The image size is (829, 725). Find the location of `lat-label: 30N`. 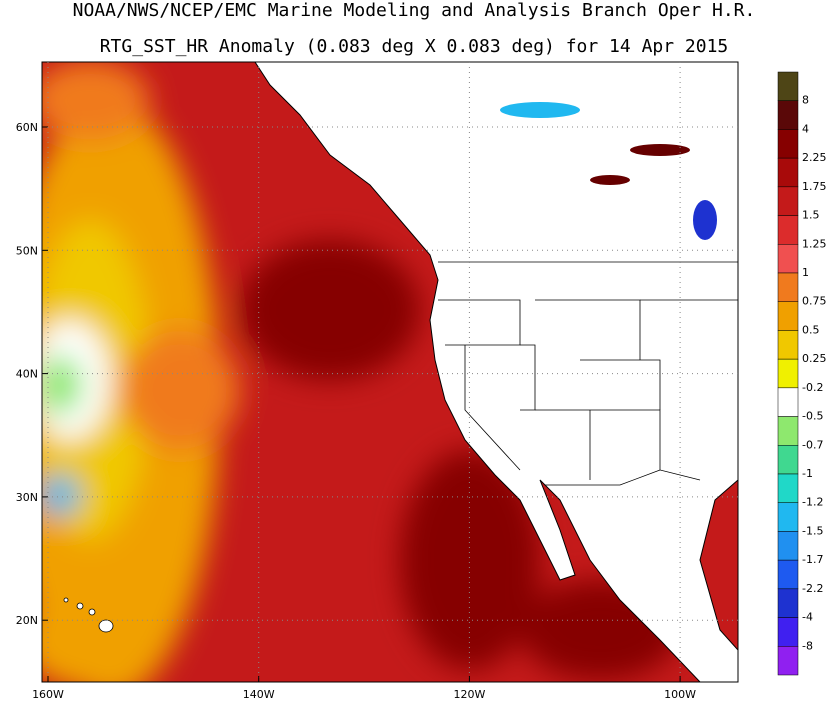

lat-label: 30N is located at coordinates (27, 497).